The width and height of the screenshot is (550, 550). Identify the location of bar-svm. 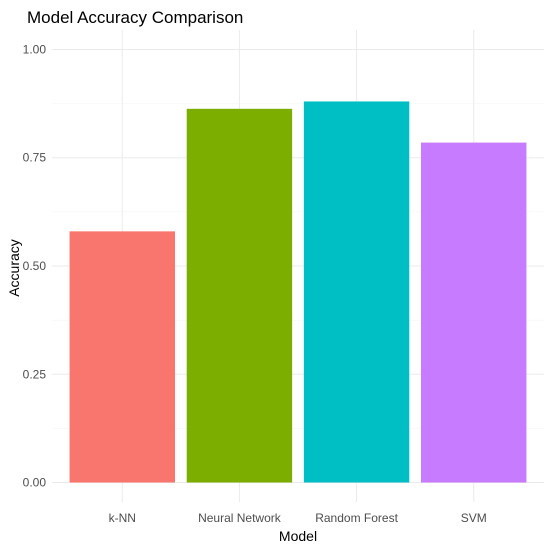
(474, 312).